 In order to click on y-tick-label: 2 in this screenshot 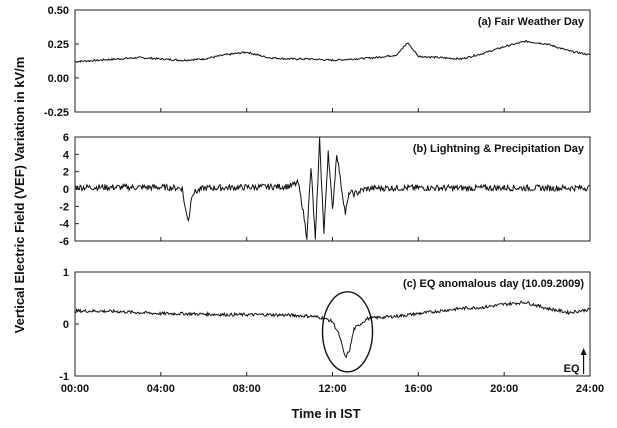, I will do `click(66, 173)`.